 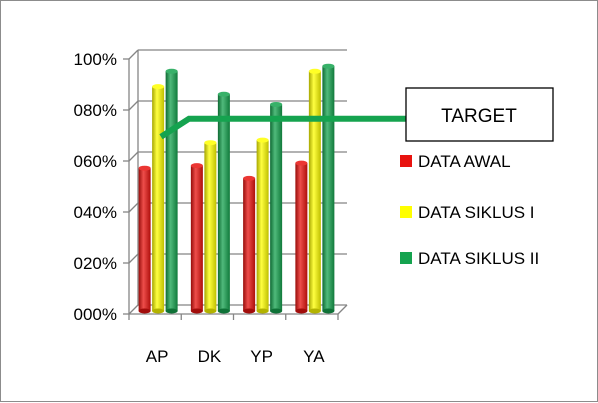 I want to click on y-tick-label: 100%, so click(x=95, y=59).